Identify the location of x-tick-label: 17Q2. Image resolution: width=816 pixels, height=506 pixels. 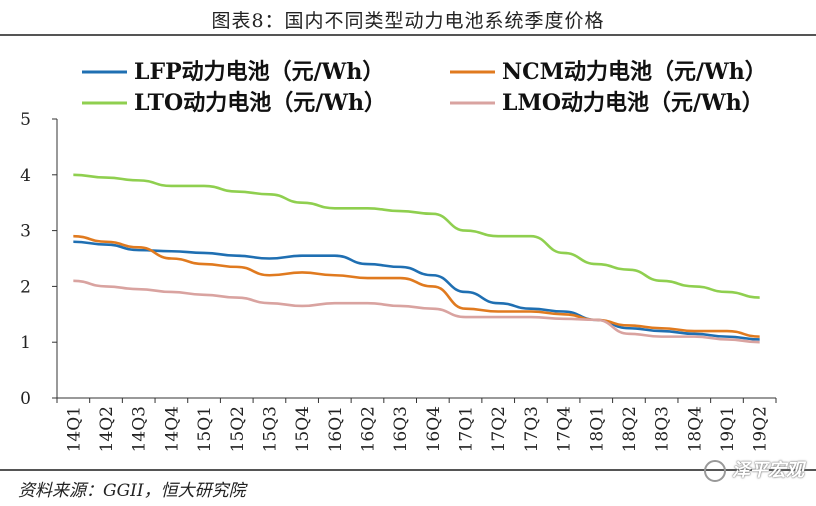
(499, 429).